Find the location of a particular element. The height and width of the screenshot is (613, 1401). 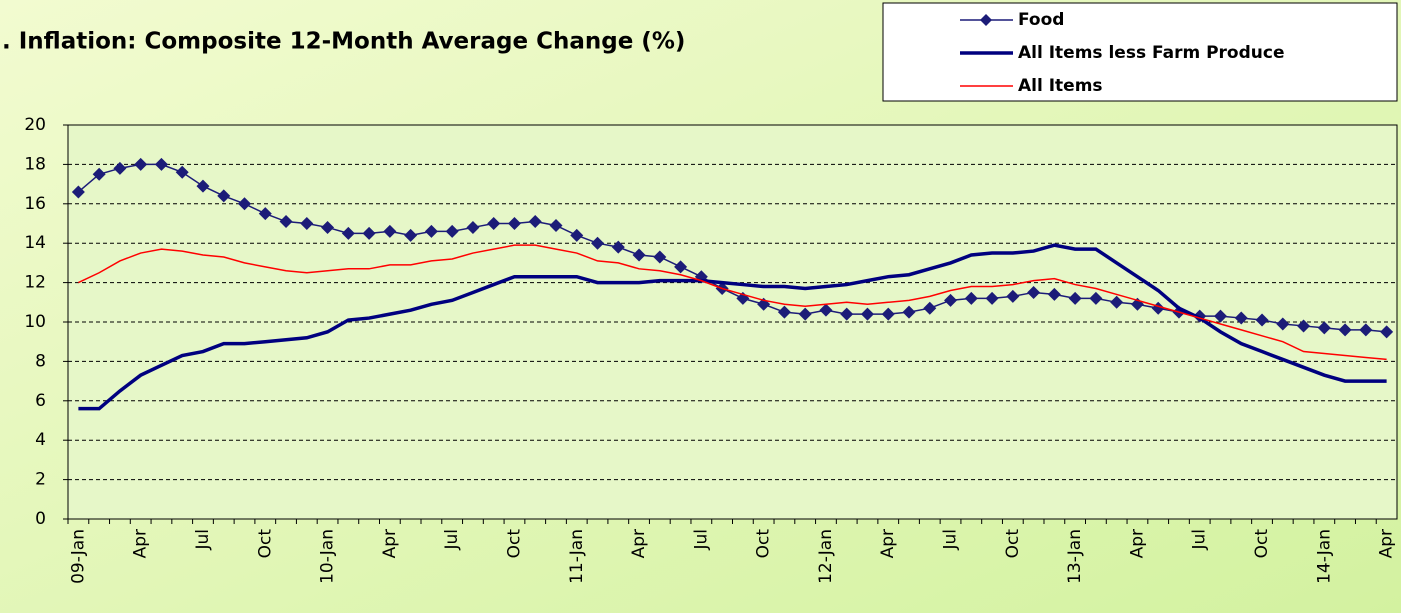

y-tick-label: 4 is located at coordinates (40, 440).